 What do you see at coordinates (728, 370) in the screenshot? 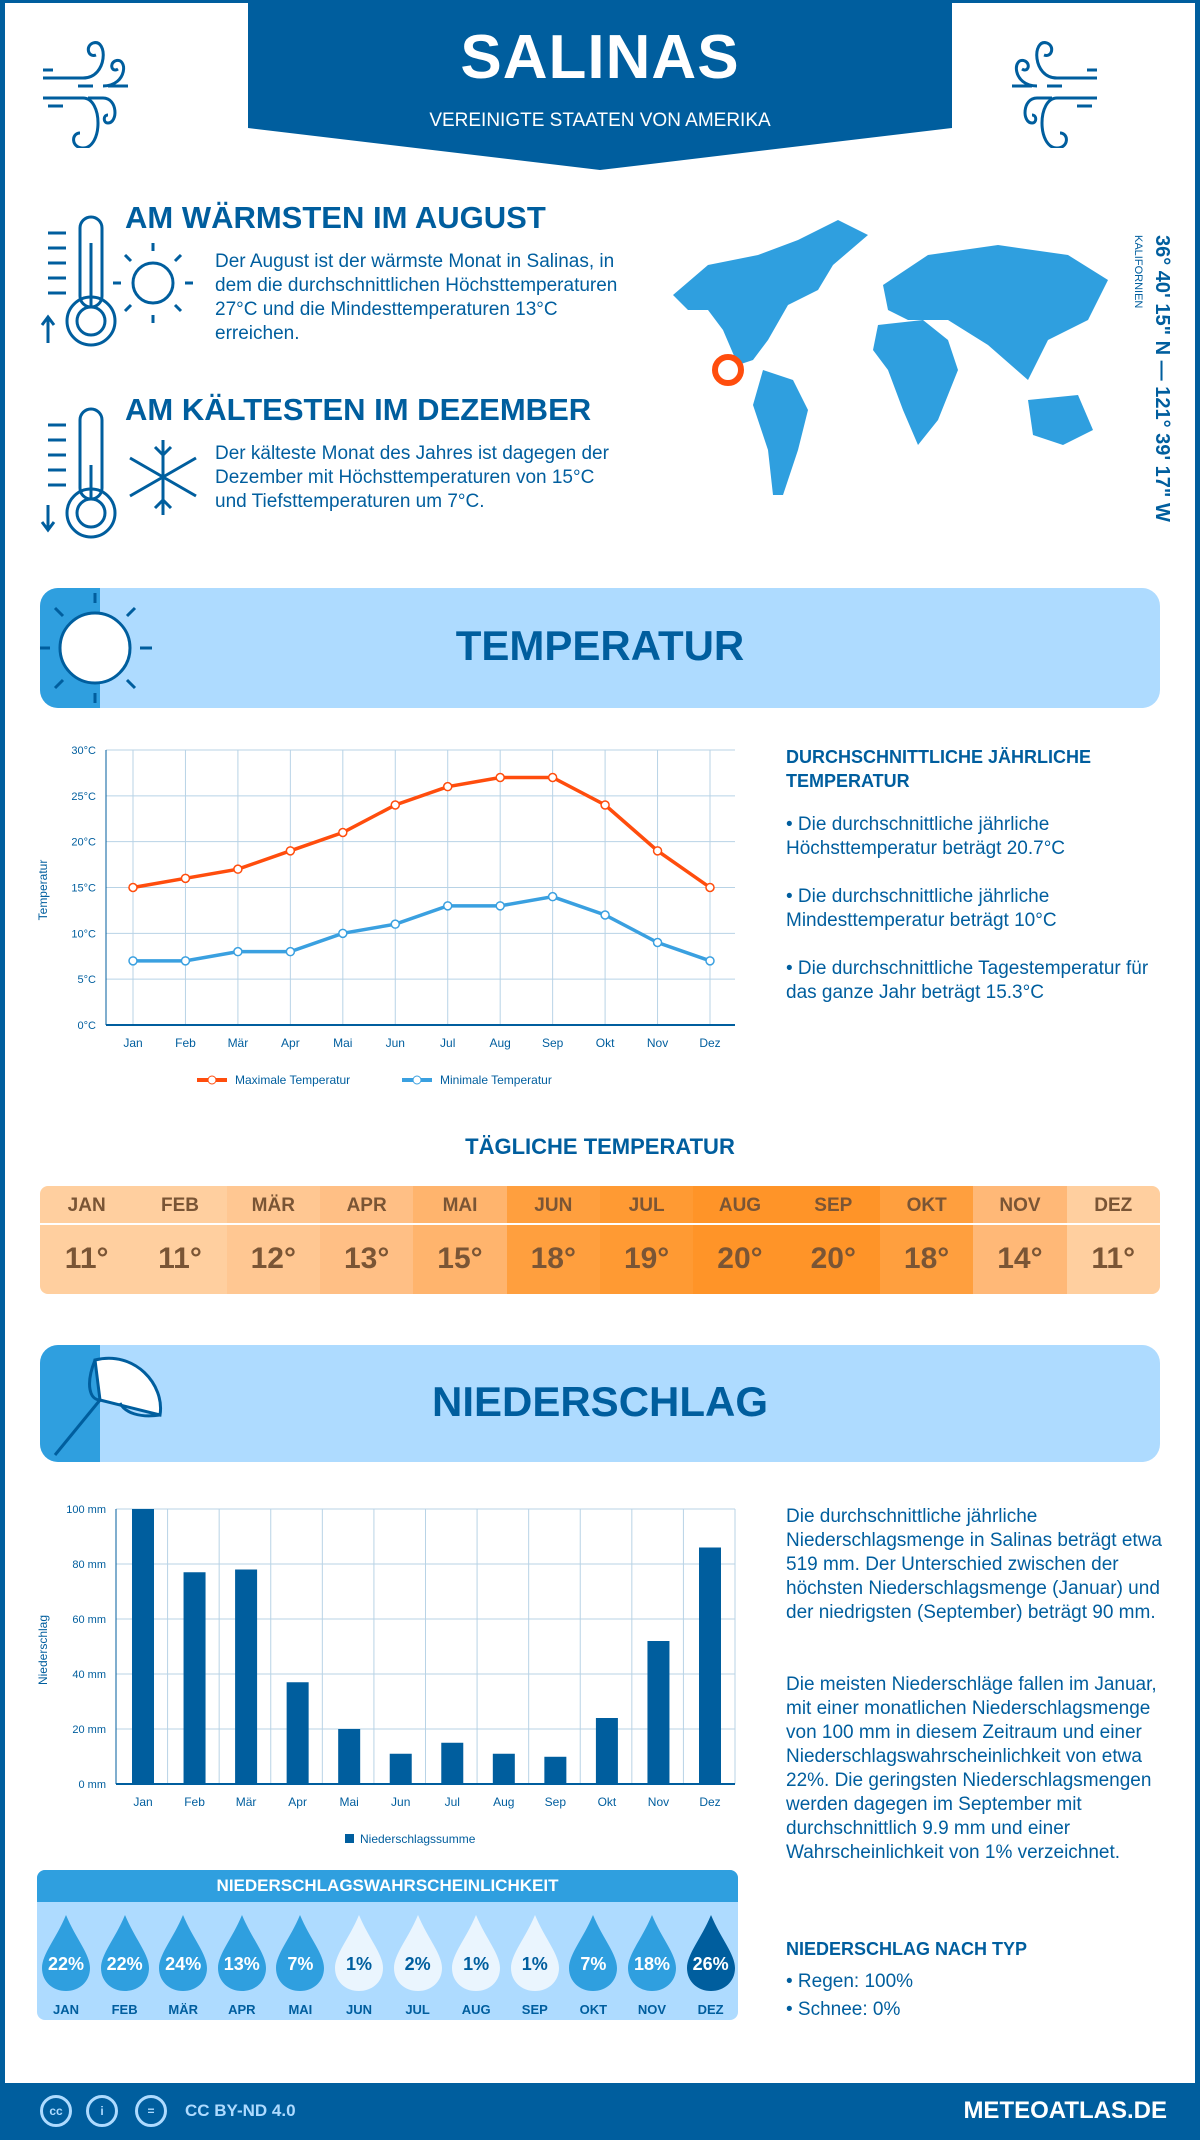
I see `location-marker` at bounding box center [728, 370].